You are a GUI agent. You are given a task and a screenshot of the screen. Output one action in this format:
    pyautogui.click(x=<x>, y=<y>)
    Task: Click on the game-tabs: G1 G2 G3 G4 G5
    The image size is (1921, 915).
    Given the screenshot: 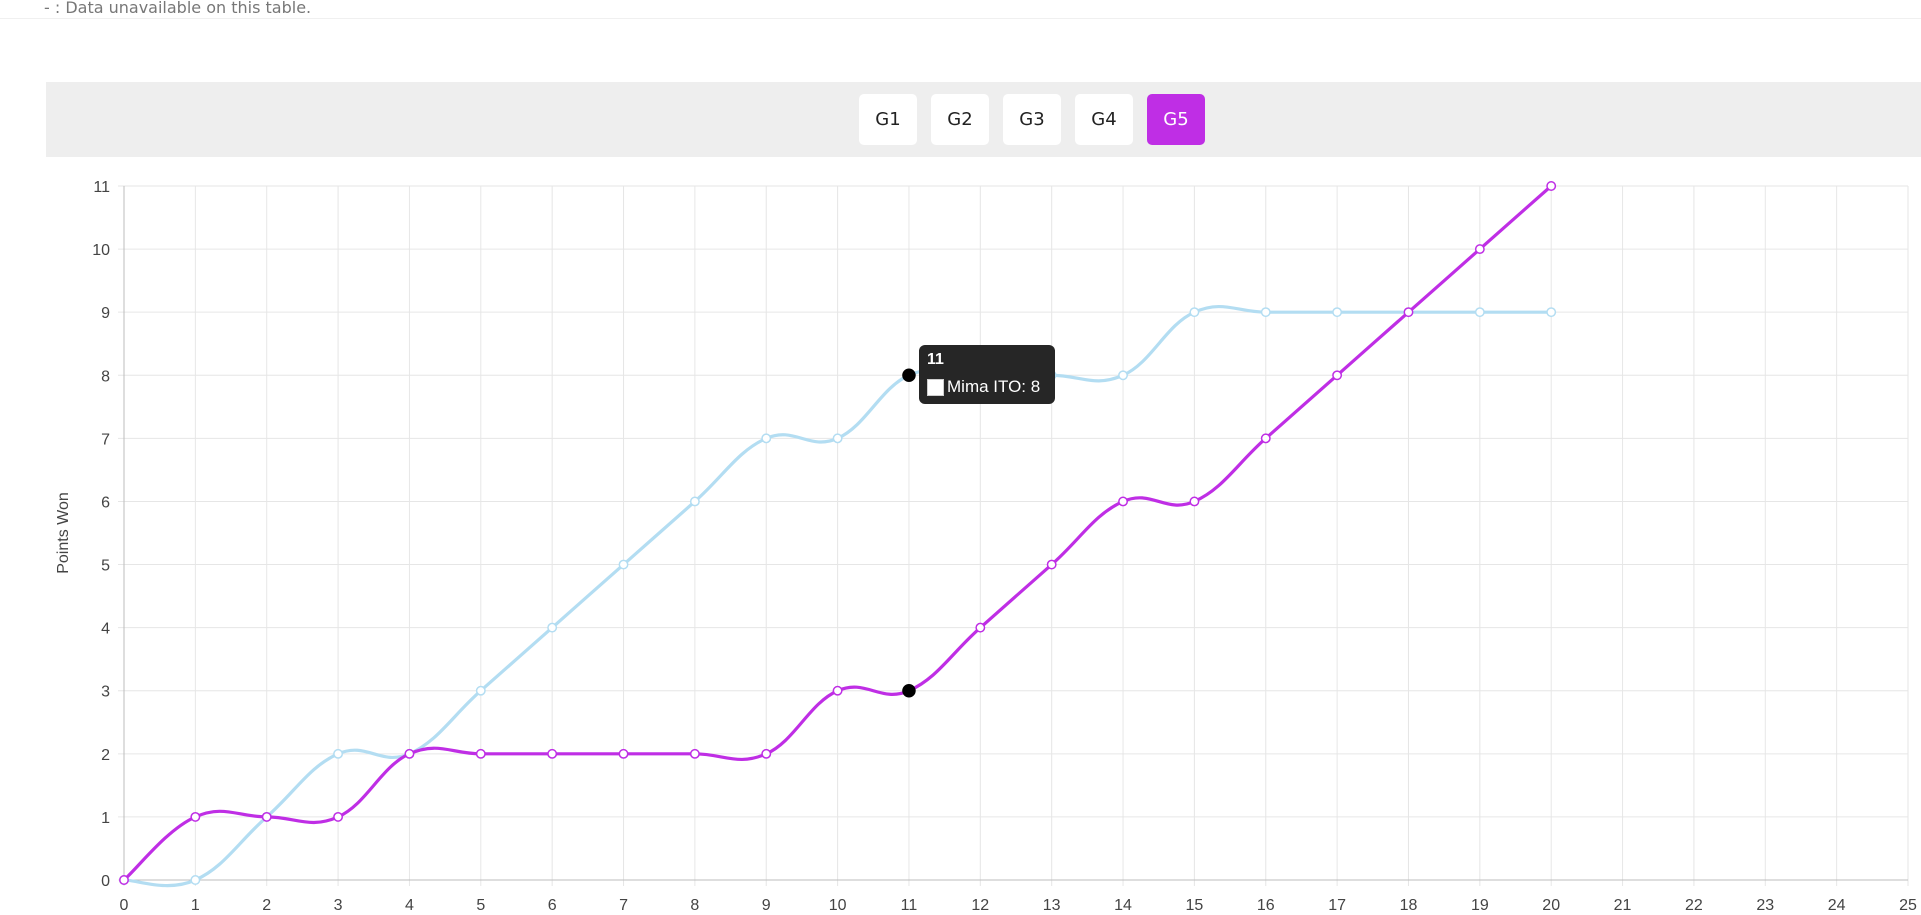 What is the action you would take?
    pyautogui.click(x=1032, y=119)
    